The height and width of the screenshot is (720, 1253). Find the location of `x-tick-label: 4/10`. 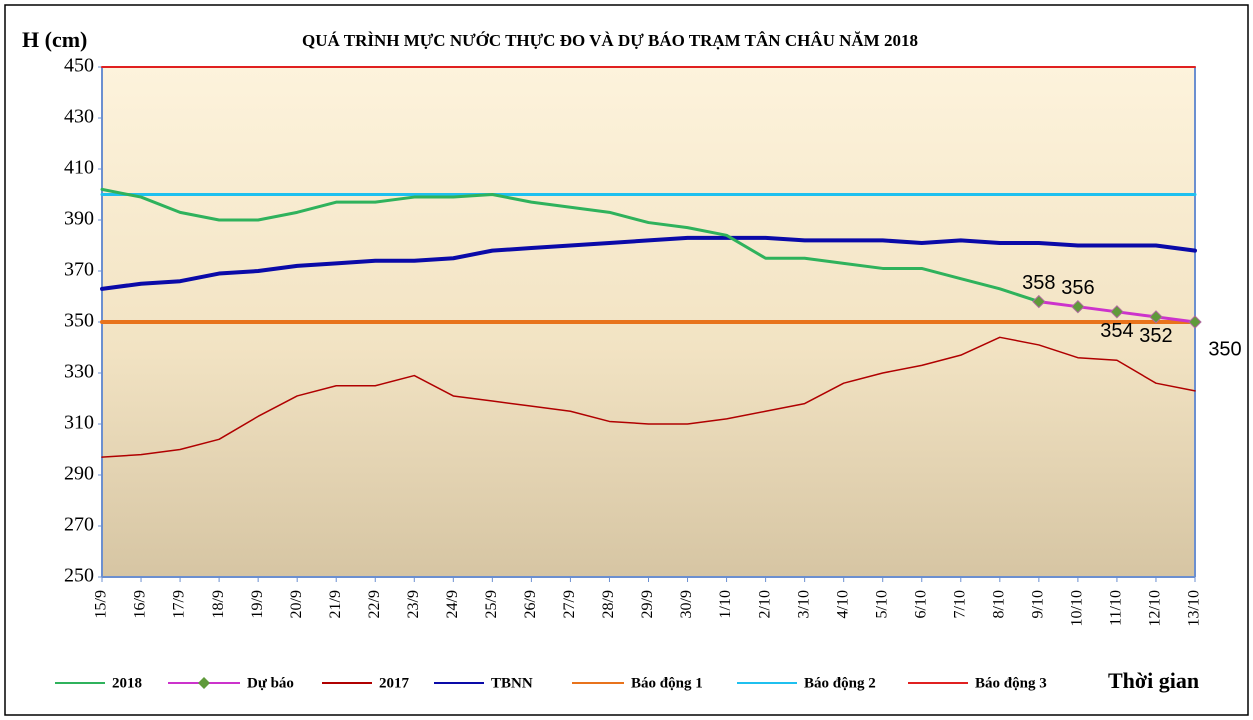

x-tick-label: 4/10 is located at coordinates (842, 604).